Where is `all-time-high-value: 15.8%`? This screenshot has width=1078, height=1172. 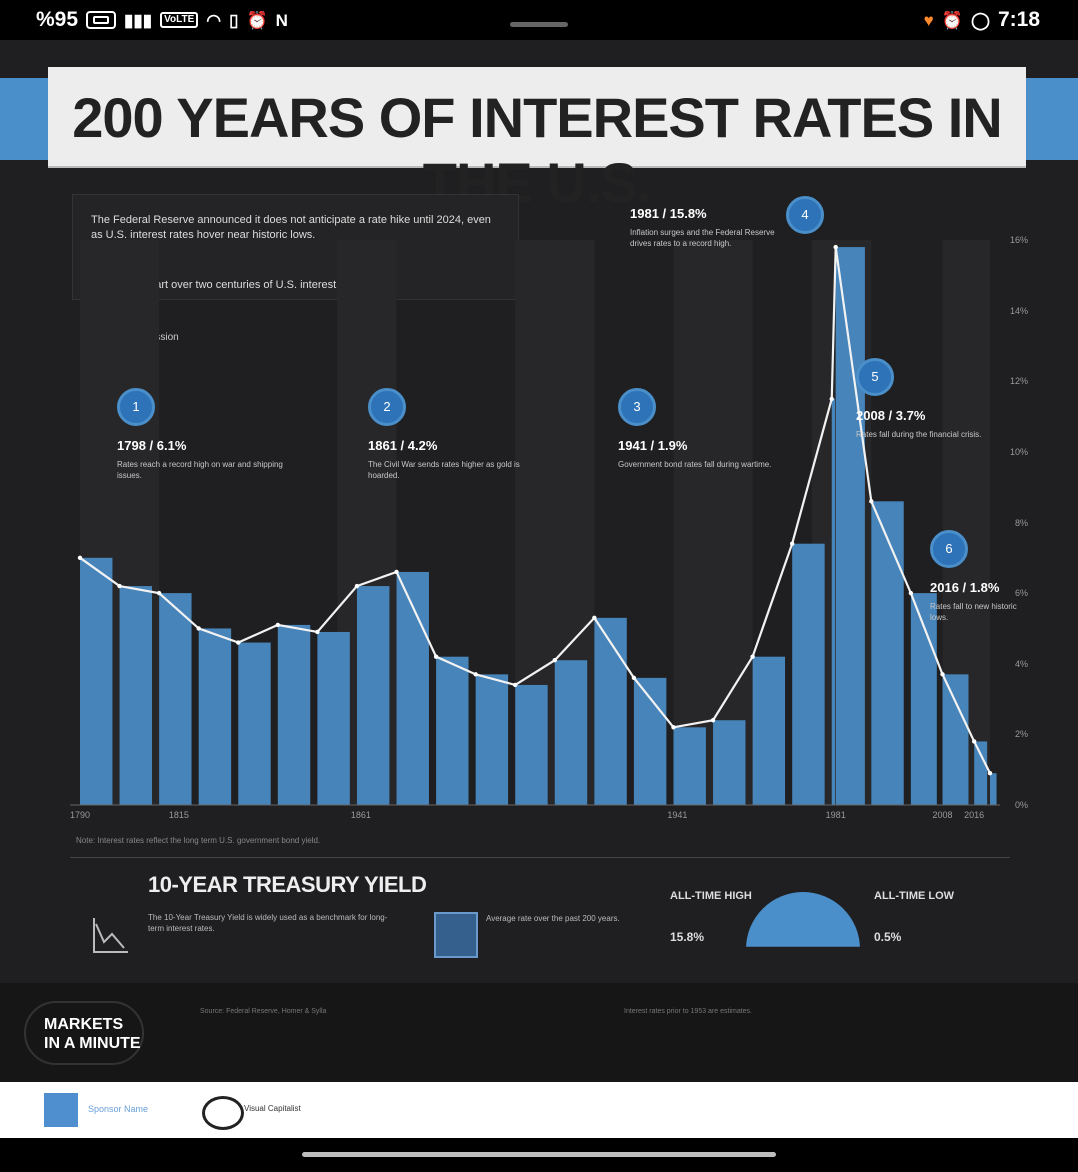
all-time-high-value: 15.8% is located at coordinates (687, 937).